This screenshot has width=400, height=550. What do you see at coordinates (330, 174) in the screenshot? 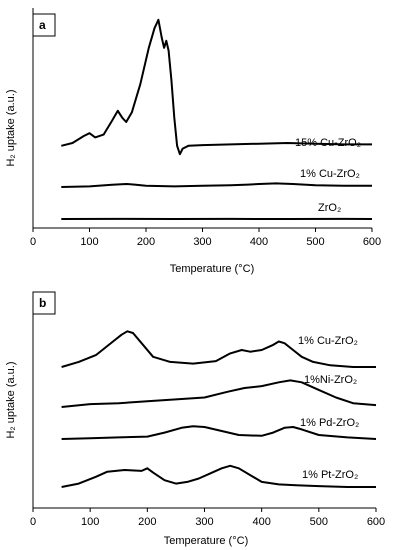
I see `series-label-a-1cu: 1% Cu-ZrO₂` at bounding box center [330, 174].